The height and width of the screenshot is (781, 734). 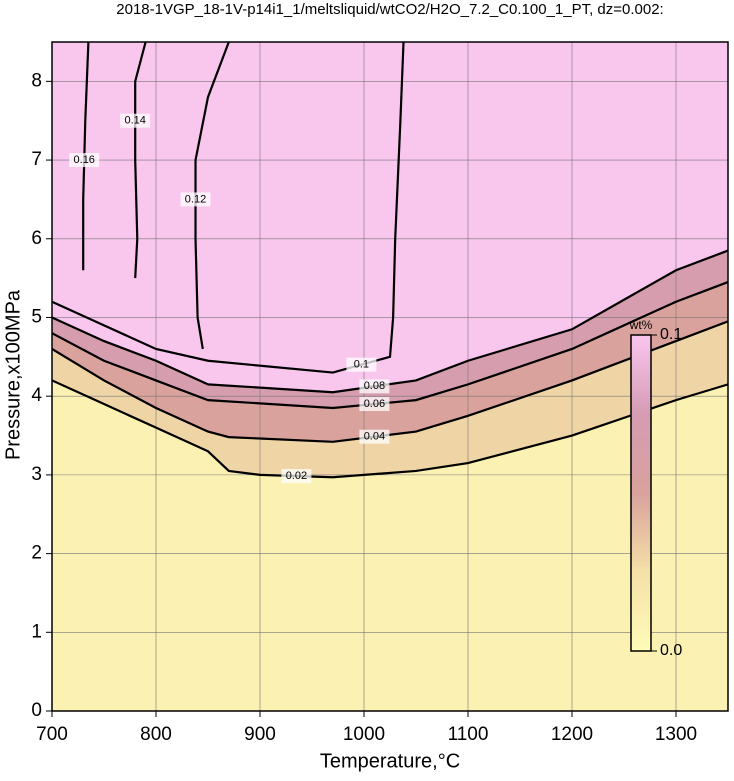 I want to click on contour-label: 0.16, so click(x=84, y=160).